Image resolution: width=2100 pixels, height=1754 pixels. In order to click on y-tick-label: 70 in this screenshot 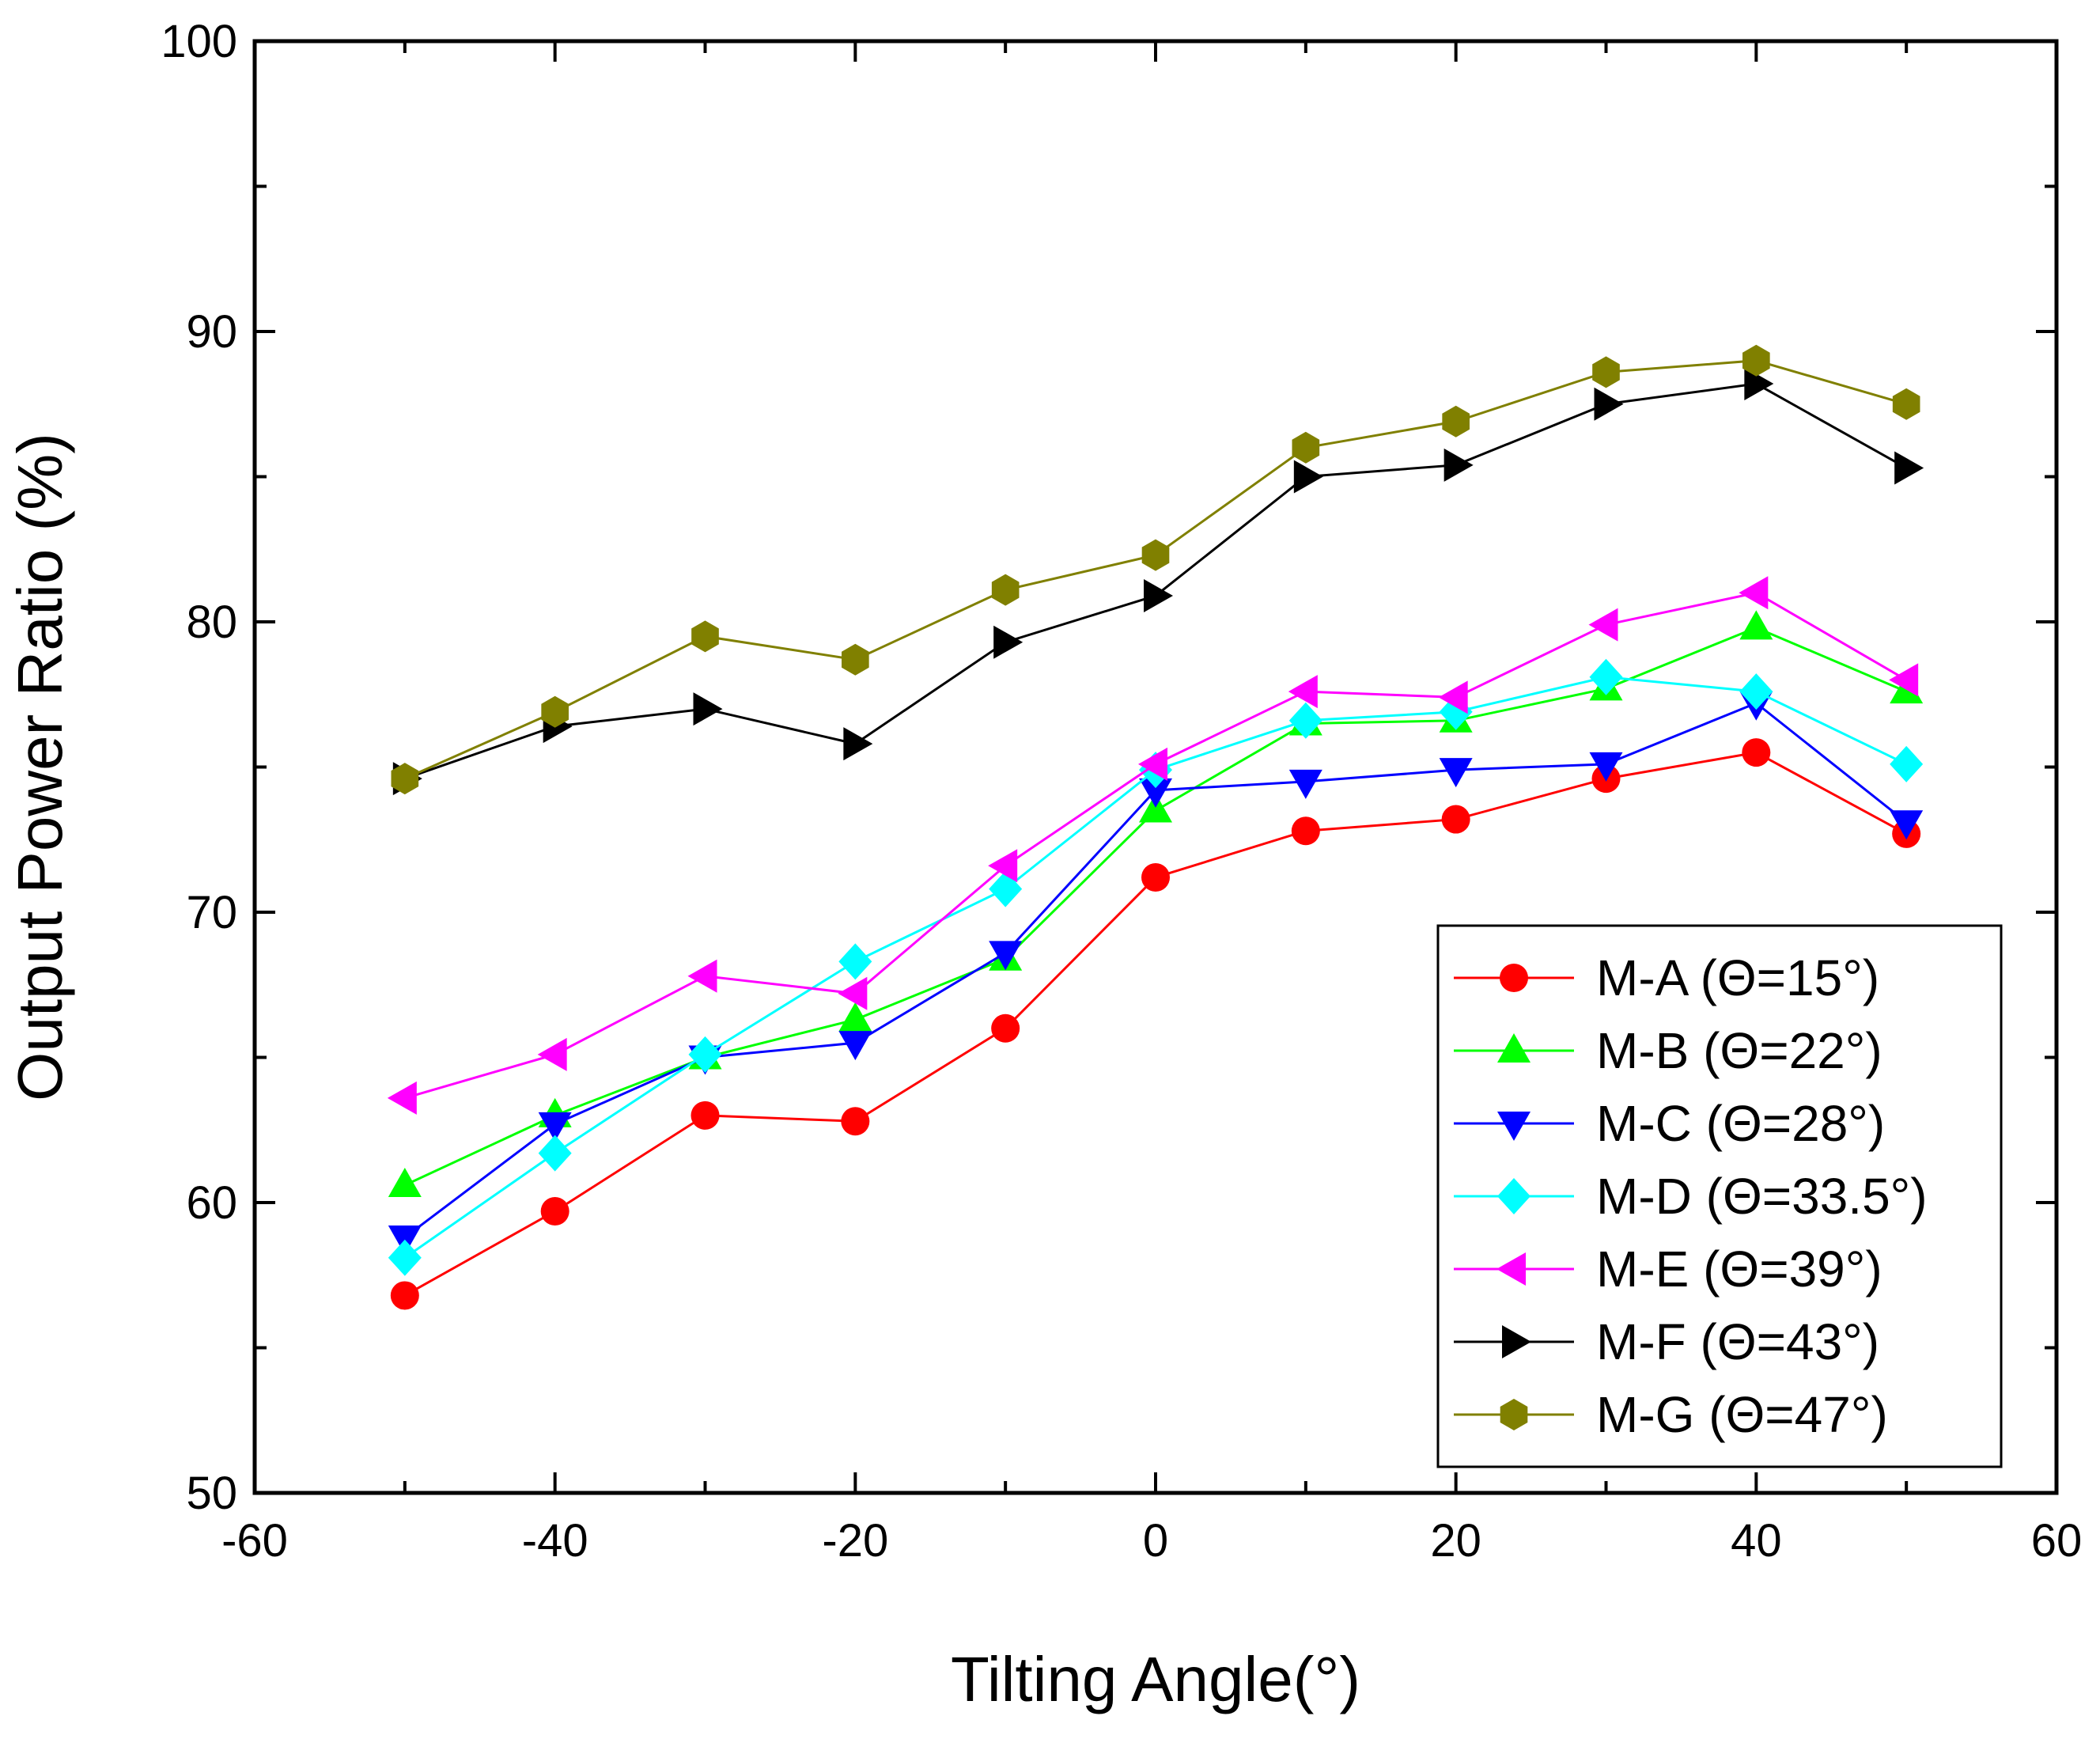, I will do `click(211, 912)`.